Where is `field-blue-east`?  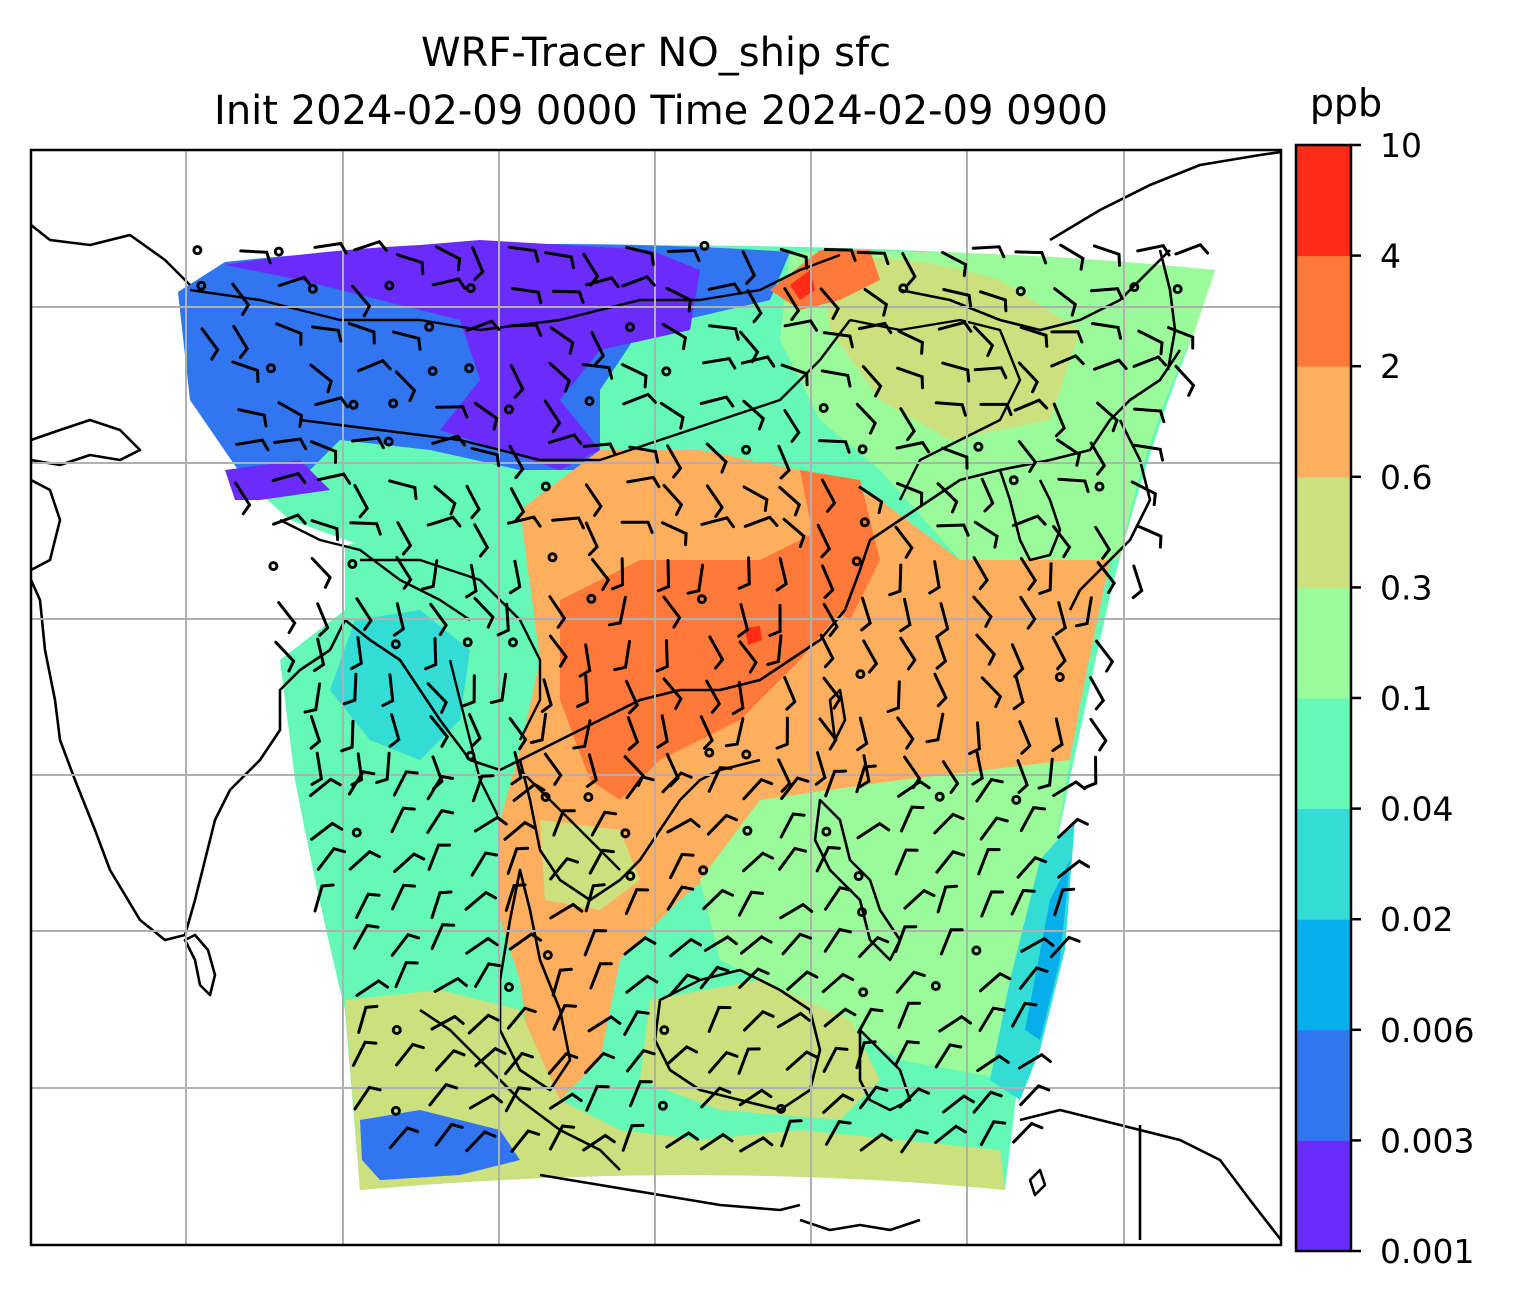
field-blue-east is located at coordinates (1032, 960).